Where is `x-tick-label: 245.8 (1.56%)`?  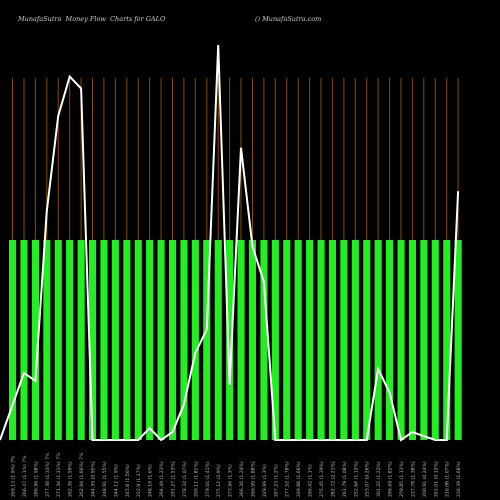
x-tick-label: 245.8 (1.56%) is located at coordinates (128, 480).